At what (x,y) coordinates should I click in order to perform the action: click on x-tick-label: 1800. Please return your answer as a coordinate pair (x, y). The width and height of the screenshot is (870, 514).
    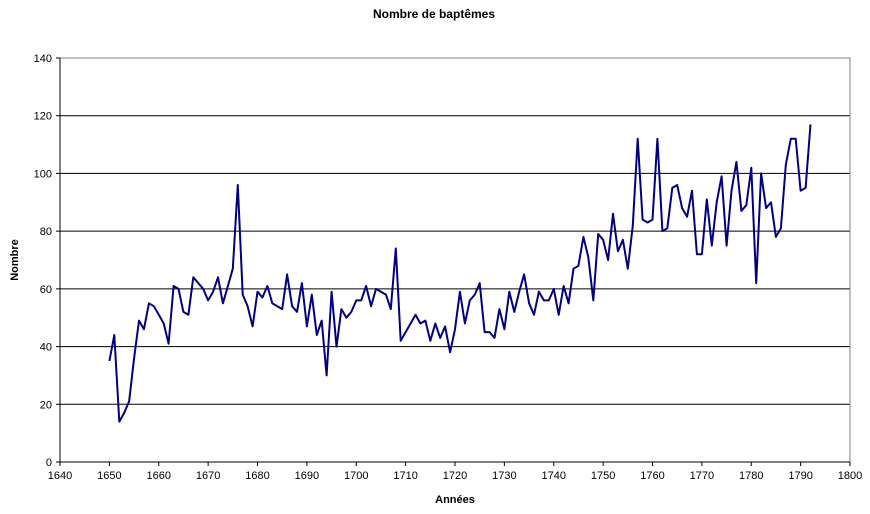
    Looking at the image, I should click on (850, 476).